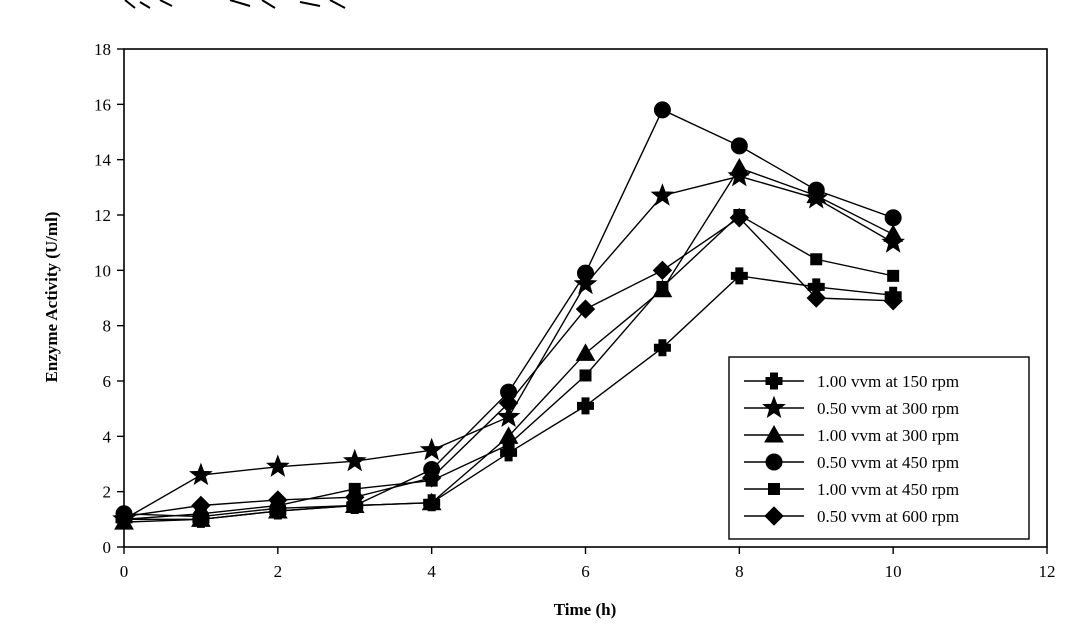 Image resolution: width=1079 pixels, height=637 pixels. Describe the element at coordinates (107, 326) in the screenshot. I see `y-tick-label: 8` at that location.